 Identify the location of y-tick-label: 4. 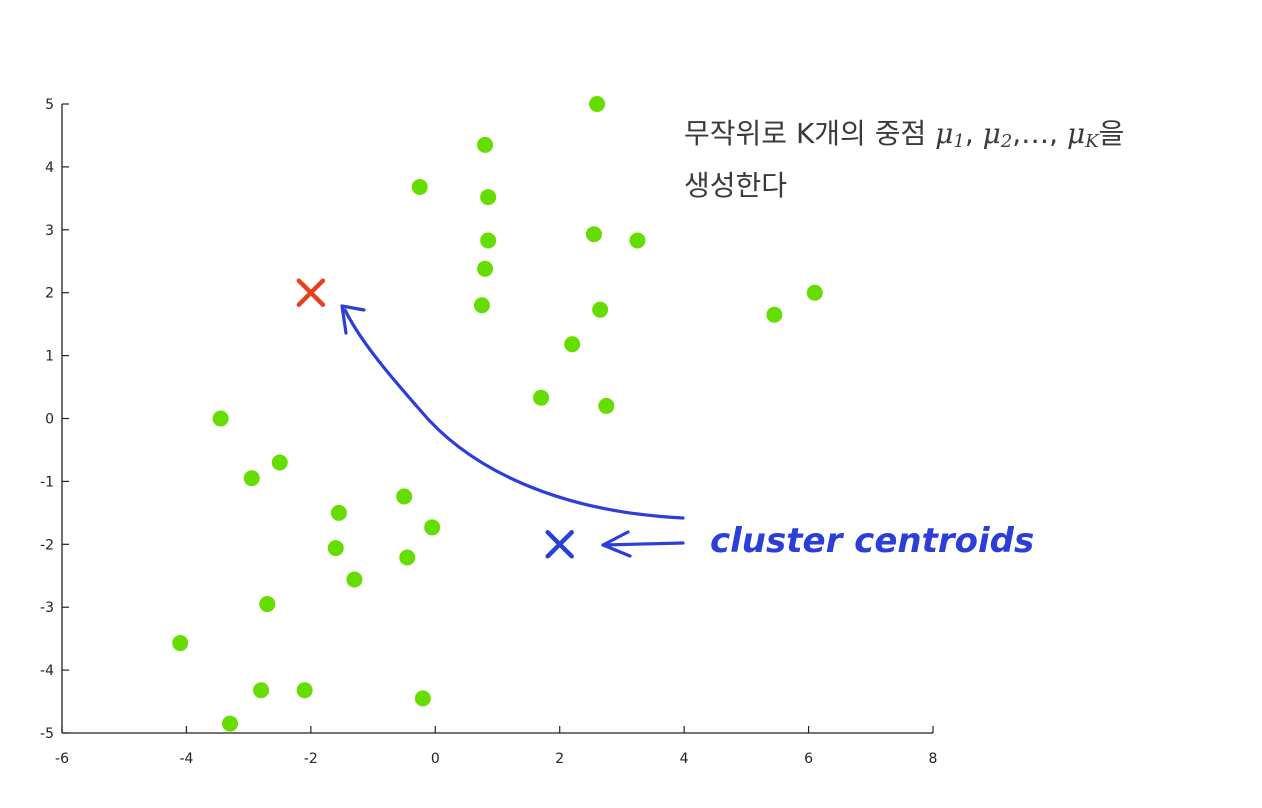
(49, 168).